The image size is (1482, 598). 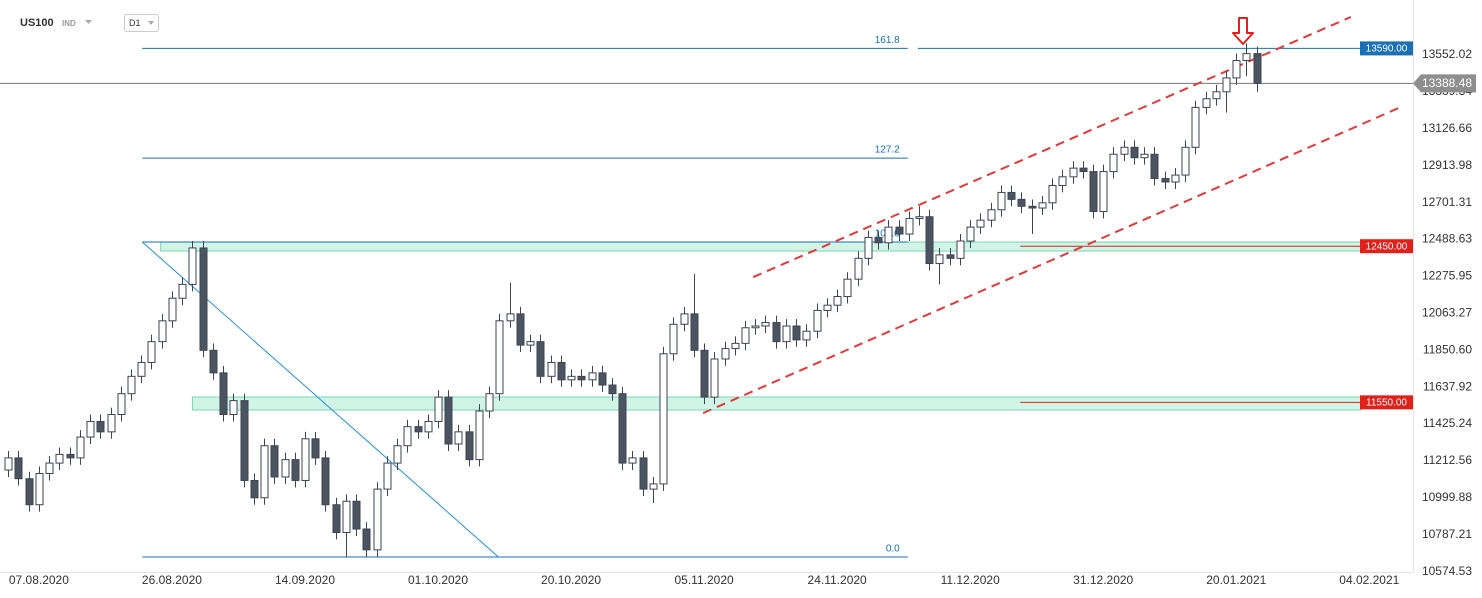 I want to click on level-price-label: 13590.00, so click(x=1387, y=49).